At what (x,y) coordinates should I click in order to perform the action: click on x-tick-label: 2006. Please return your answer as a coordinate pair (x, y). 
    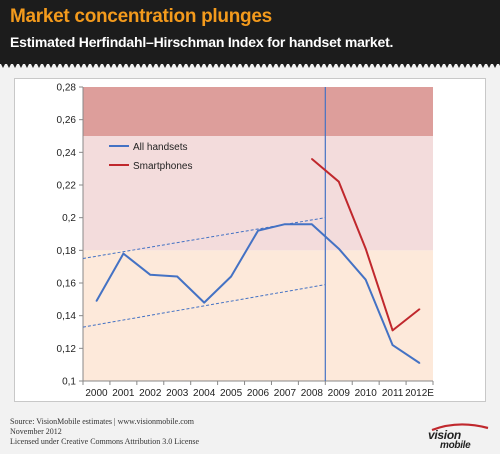
    Looking at the image, I should click on (258, 393).